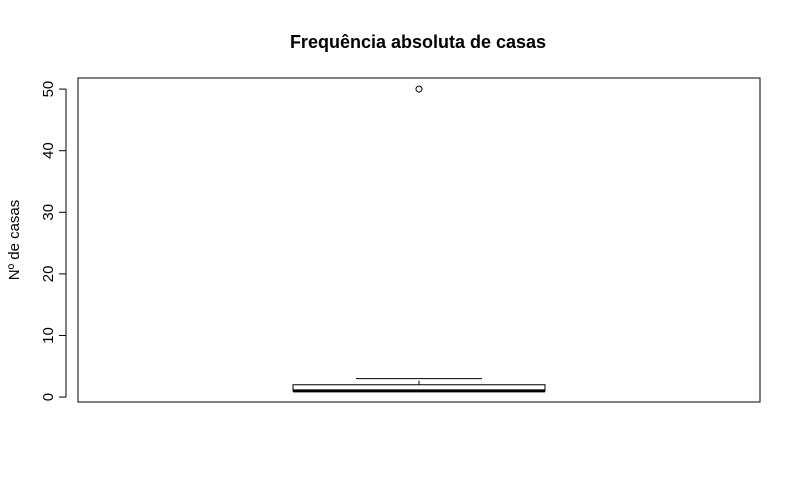 The height and width of the screenshot is (500, 800). What do you see at coordinates (48, 397) in the screenshot?
I see `y-tick-label: 0` at bounding box center [48, 397].